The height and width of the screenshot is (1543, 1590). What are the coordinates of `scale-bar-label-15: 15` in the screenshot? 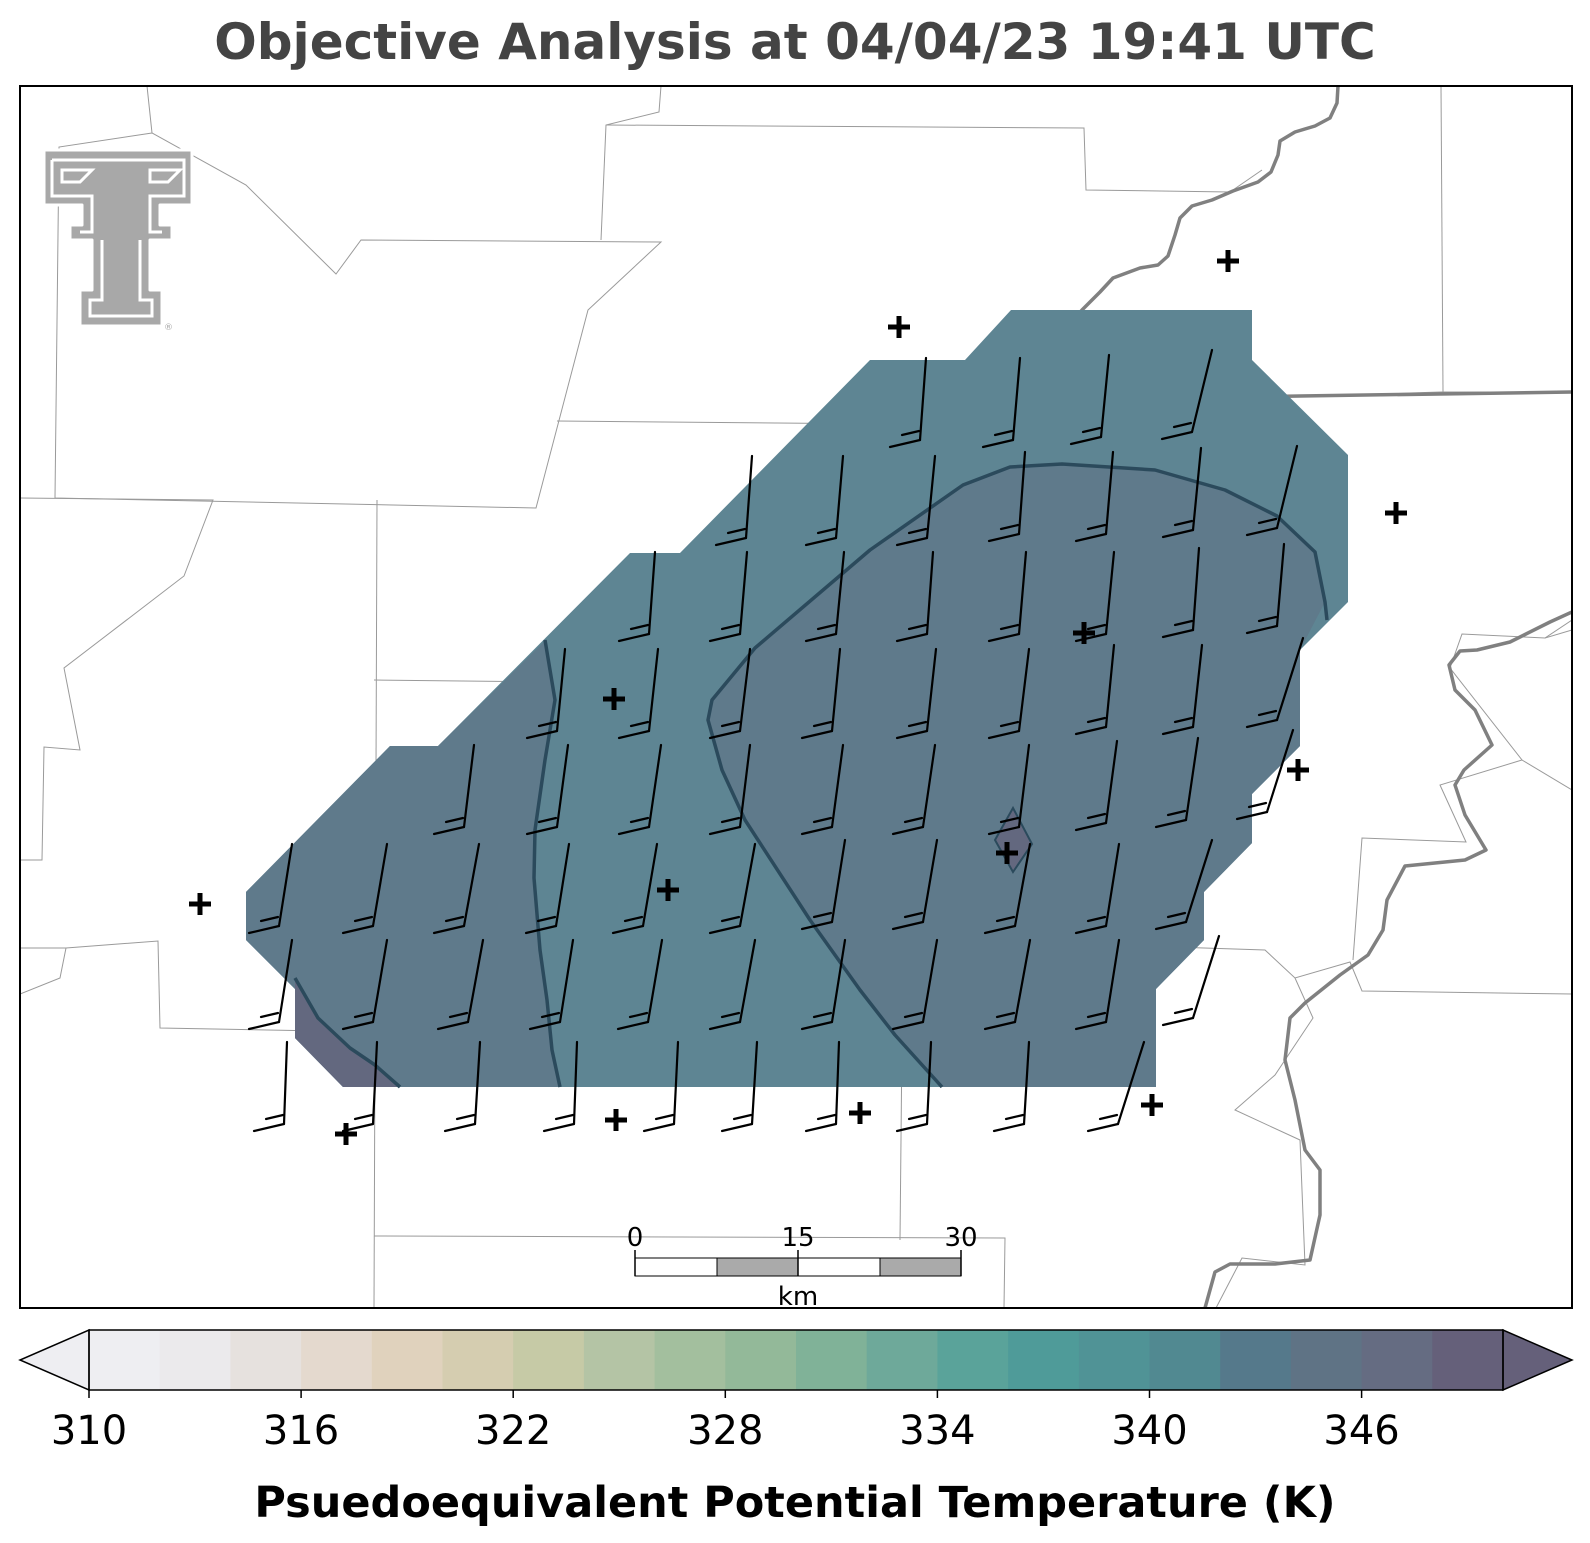 It's located at (797, 1238).